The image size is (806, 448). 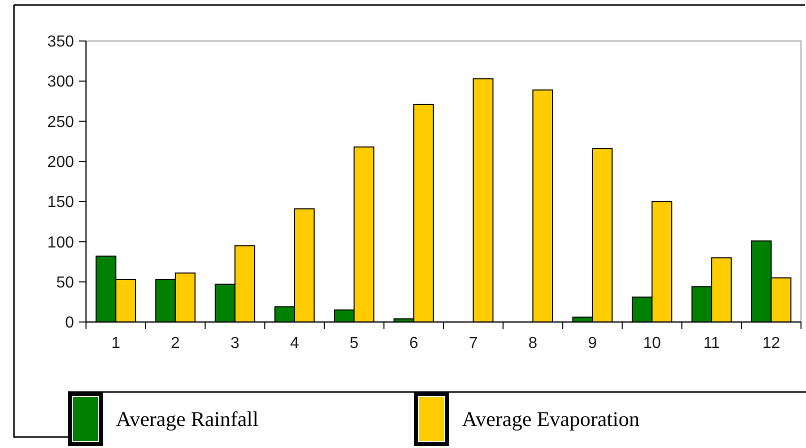 I want to click on legend-label: Average Evaporation, so click(x=551, y=419).